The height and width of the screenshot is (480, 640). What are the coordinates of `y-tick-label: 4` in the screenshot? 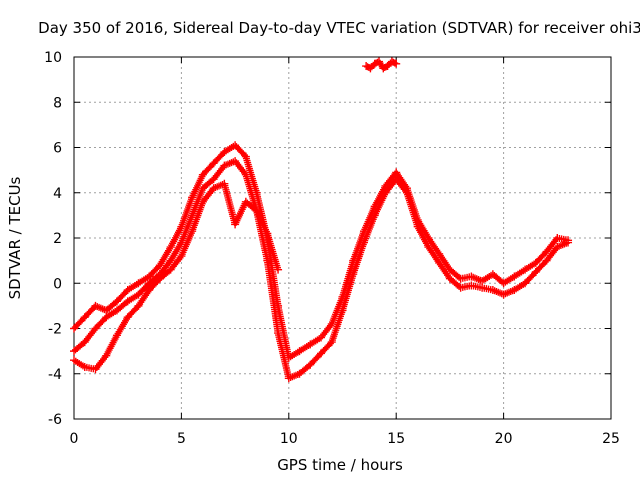 It's located at (57, 194).